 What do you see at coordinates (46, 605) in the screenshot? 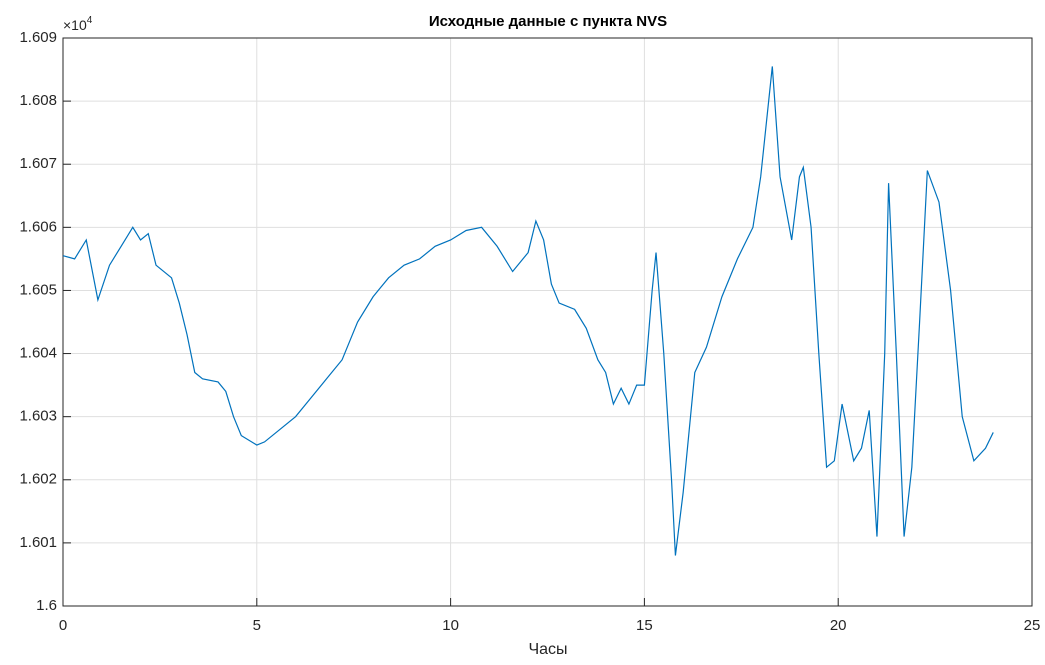
I see `y-tick-label: 1.6` at bounding box center [46, 605].